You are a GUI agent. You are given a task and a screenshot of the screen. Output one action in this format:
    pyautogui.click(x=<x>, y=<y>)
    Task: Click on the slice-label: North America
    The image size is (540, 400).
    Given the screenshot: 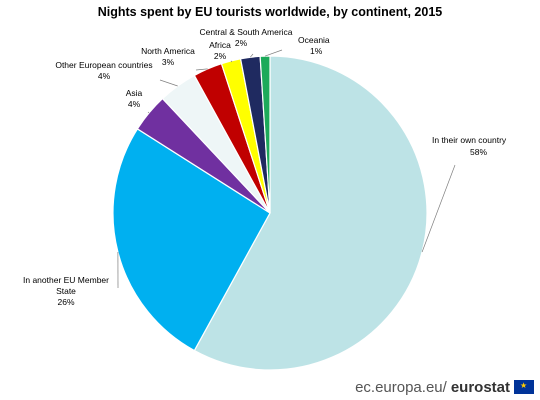 What is the action you would take?
    pyautogui.click(x=168, y=51)
    